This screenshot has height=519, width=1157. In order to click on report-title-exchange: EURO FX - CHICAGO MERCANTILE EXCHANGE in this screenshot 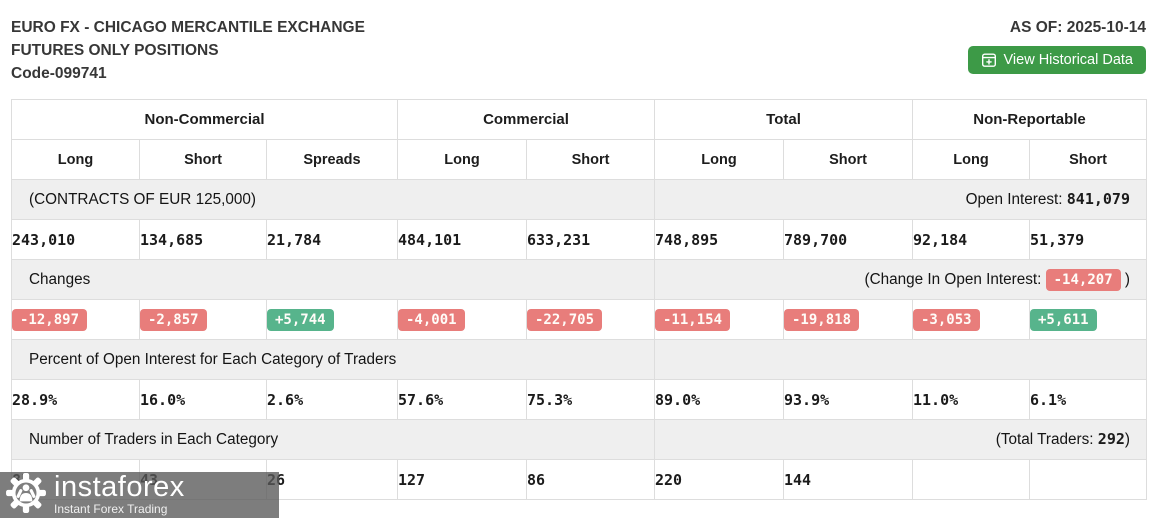, I will do `click(188, 27)`.